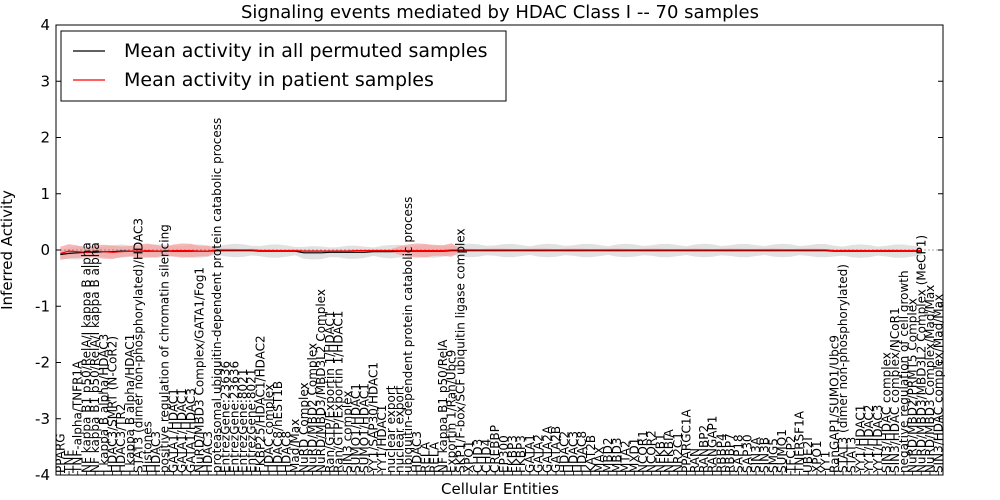  I want to click on x-tick-label: SIN3B, so click(765, 455).